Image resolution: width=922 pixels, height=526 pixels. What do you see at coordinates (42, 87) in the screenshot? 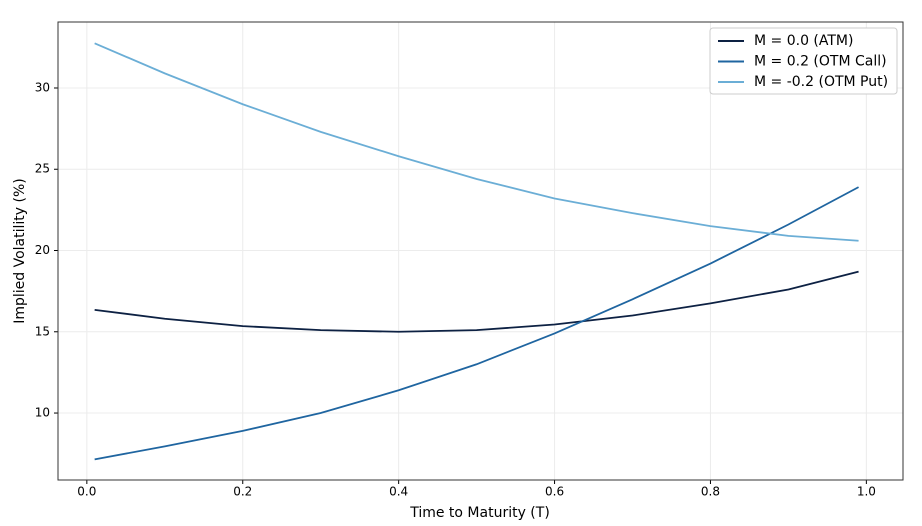
I see `y-tick-label: 30` at bounding box center [42, 87].